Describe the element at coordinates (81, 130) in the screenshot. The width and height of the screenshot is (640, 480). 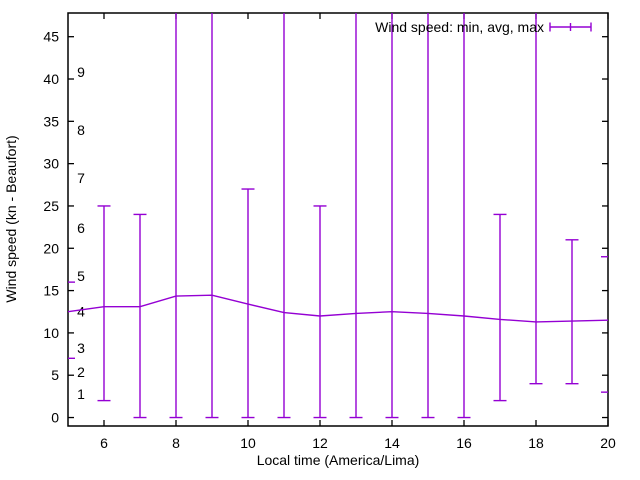
I see `beaufort-label-8: 8` at that location.